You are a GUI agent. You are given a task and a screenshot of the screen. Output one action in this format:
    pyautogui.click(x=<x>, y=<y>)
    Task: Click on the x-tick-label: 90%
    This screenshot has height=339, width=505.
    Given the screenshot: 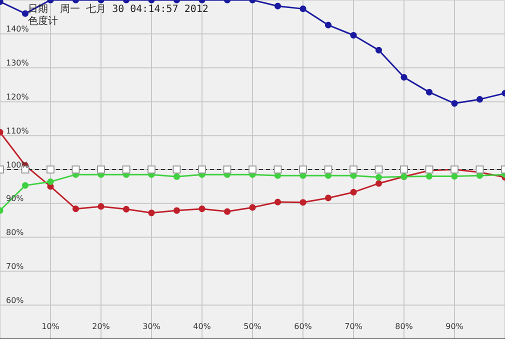 What is the action you would take?
    pyautogui.click(x=455, y=326)
    